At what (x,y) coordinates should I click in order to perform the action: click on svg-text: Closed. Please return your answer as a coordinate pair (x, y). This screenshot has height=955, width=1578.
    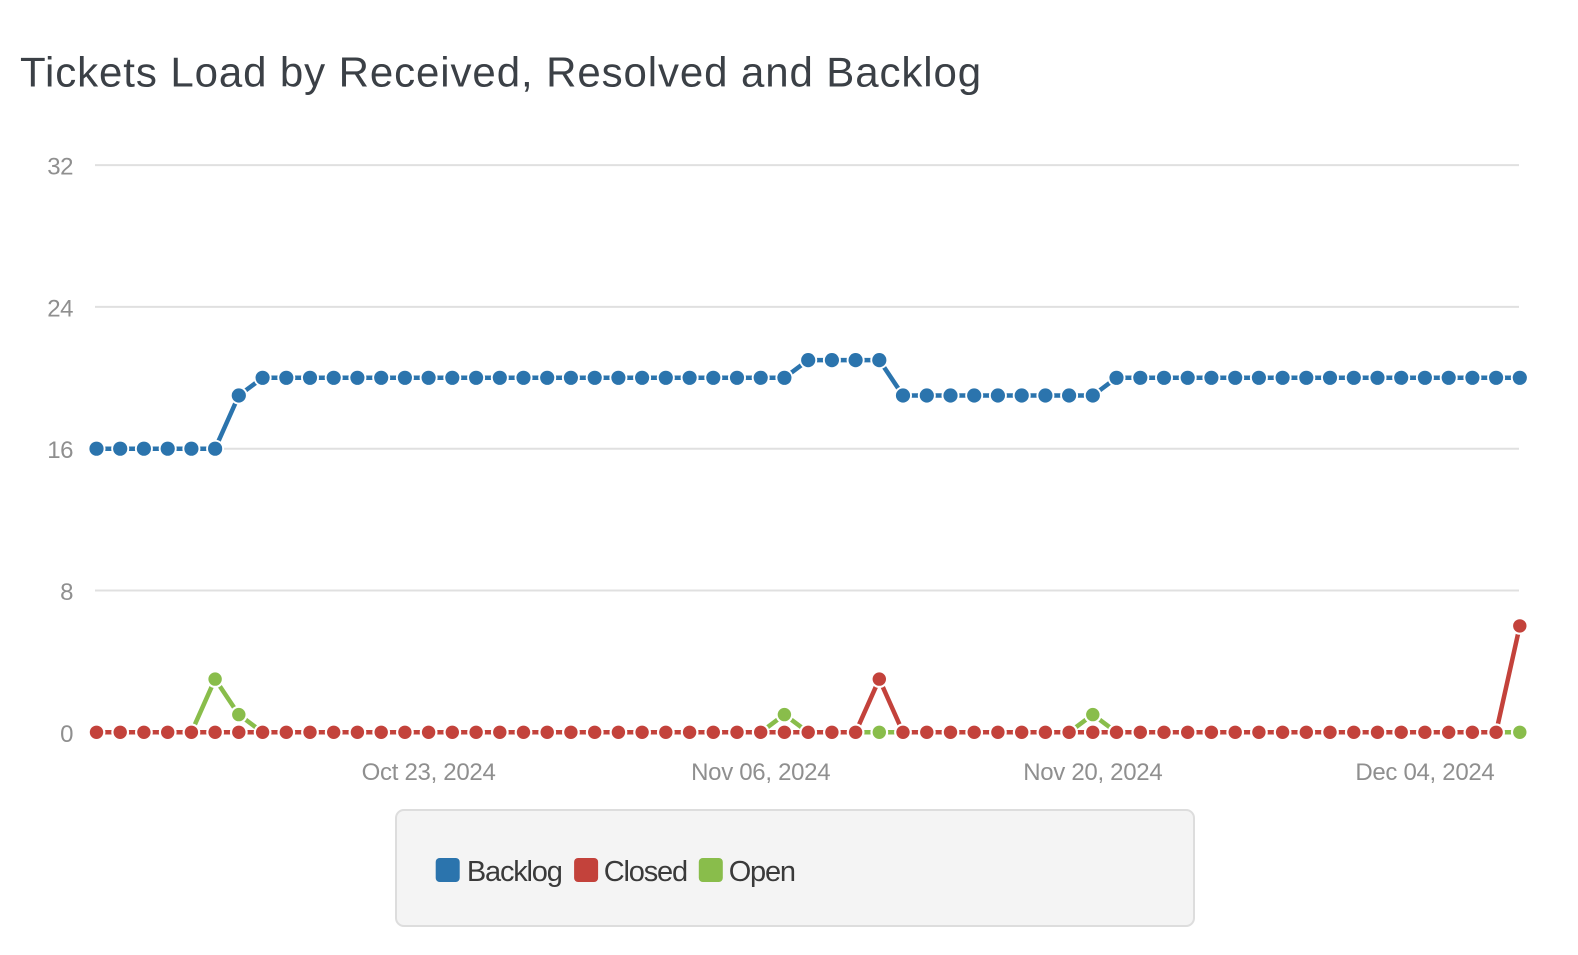
    Looking at the image, I should click on (645, 872).